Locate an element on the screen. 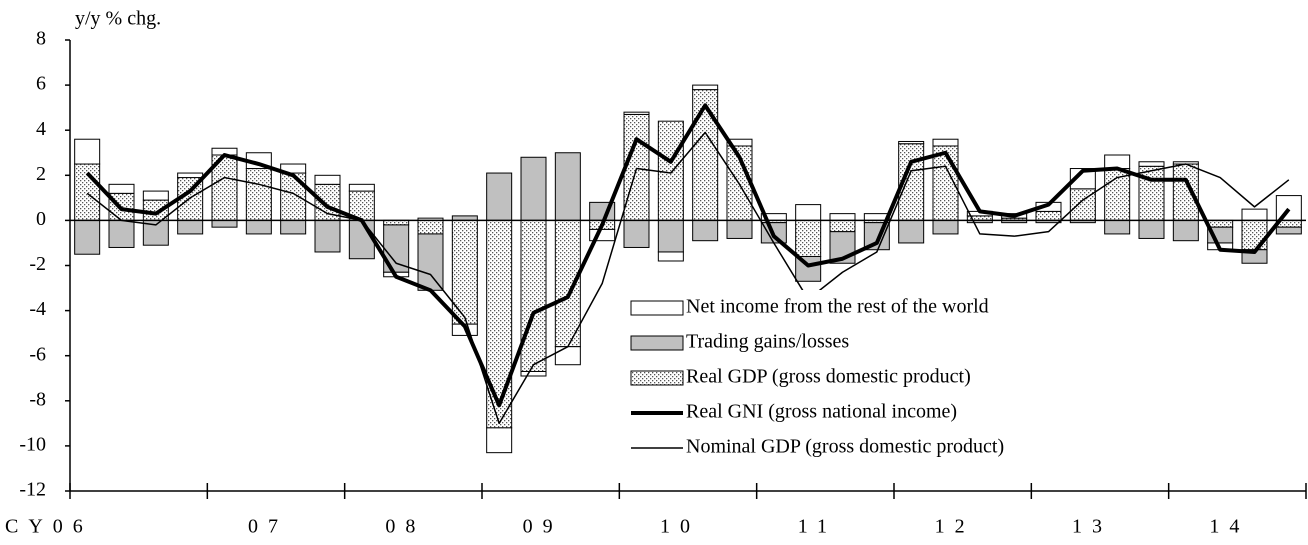  y-tick-label: 0 is located at coordinates (41, 219).